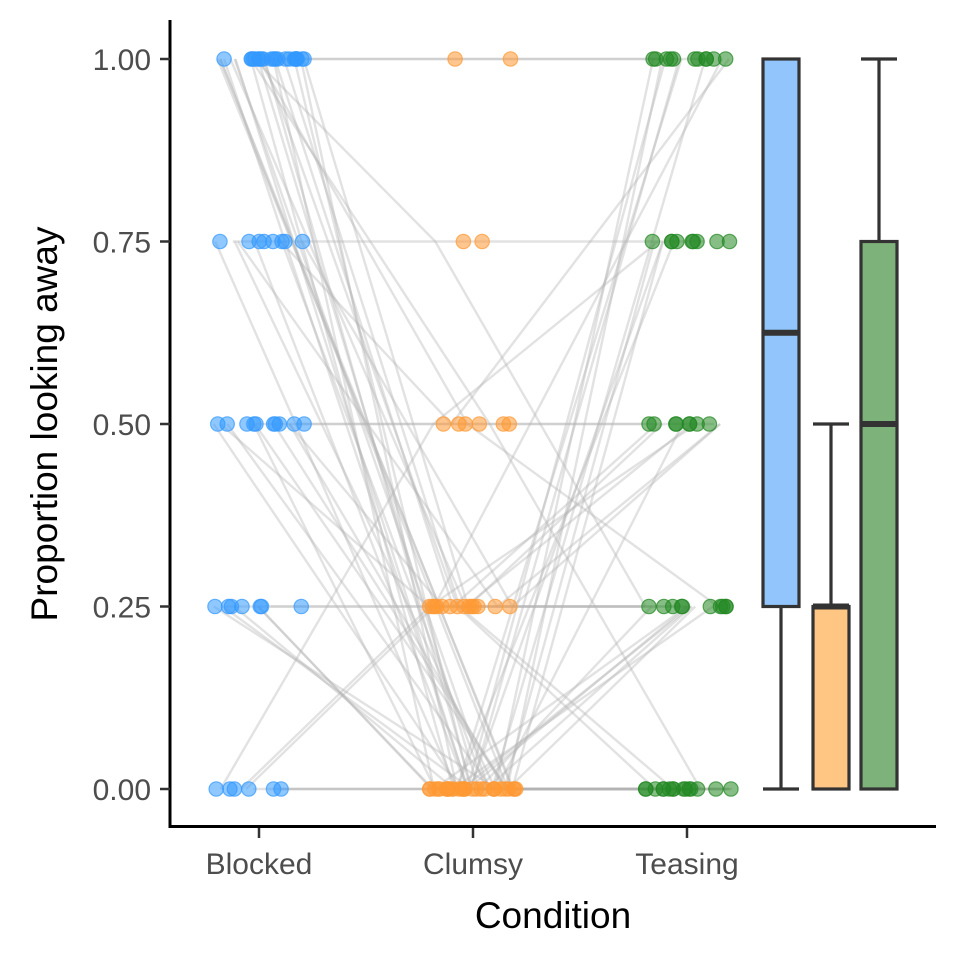 The height and width of the screenshot is (960, 960). I want to click on y-axis-ticks: 0.00 0.25 0.50 0.75 1.00, so click(131, 425).